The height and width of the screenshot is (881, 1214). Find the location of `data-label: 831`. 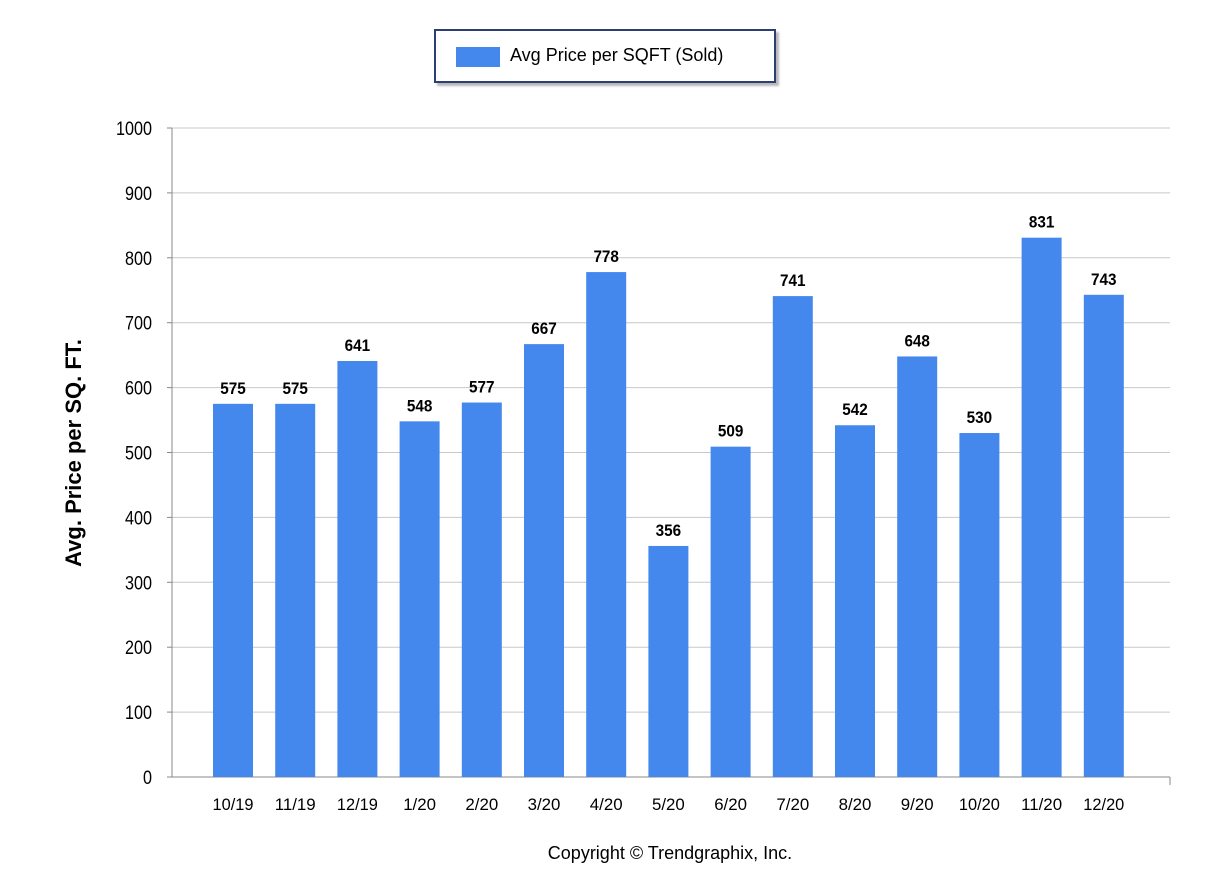

data-label: 831 is located at coordinates (1042, 222).